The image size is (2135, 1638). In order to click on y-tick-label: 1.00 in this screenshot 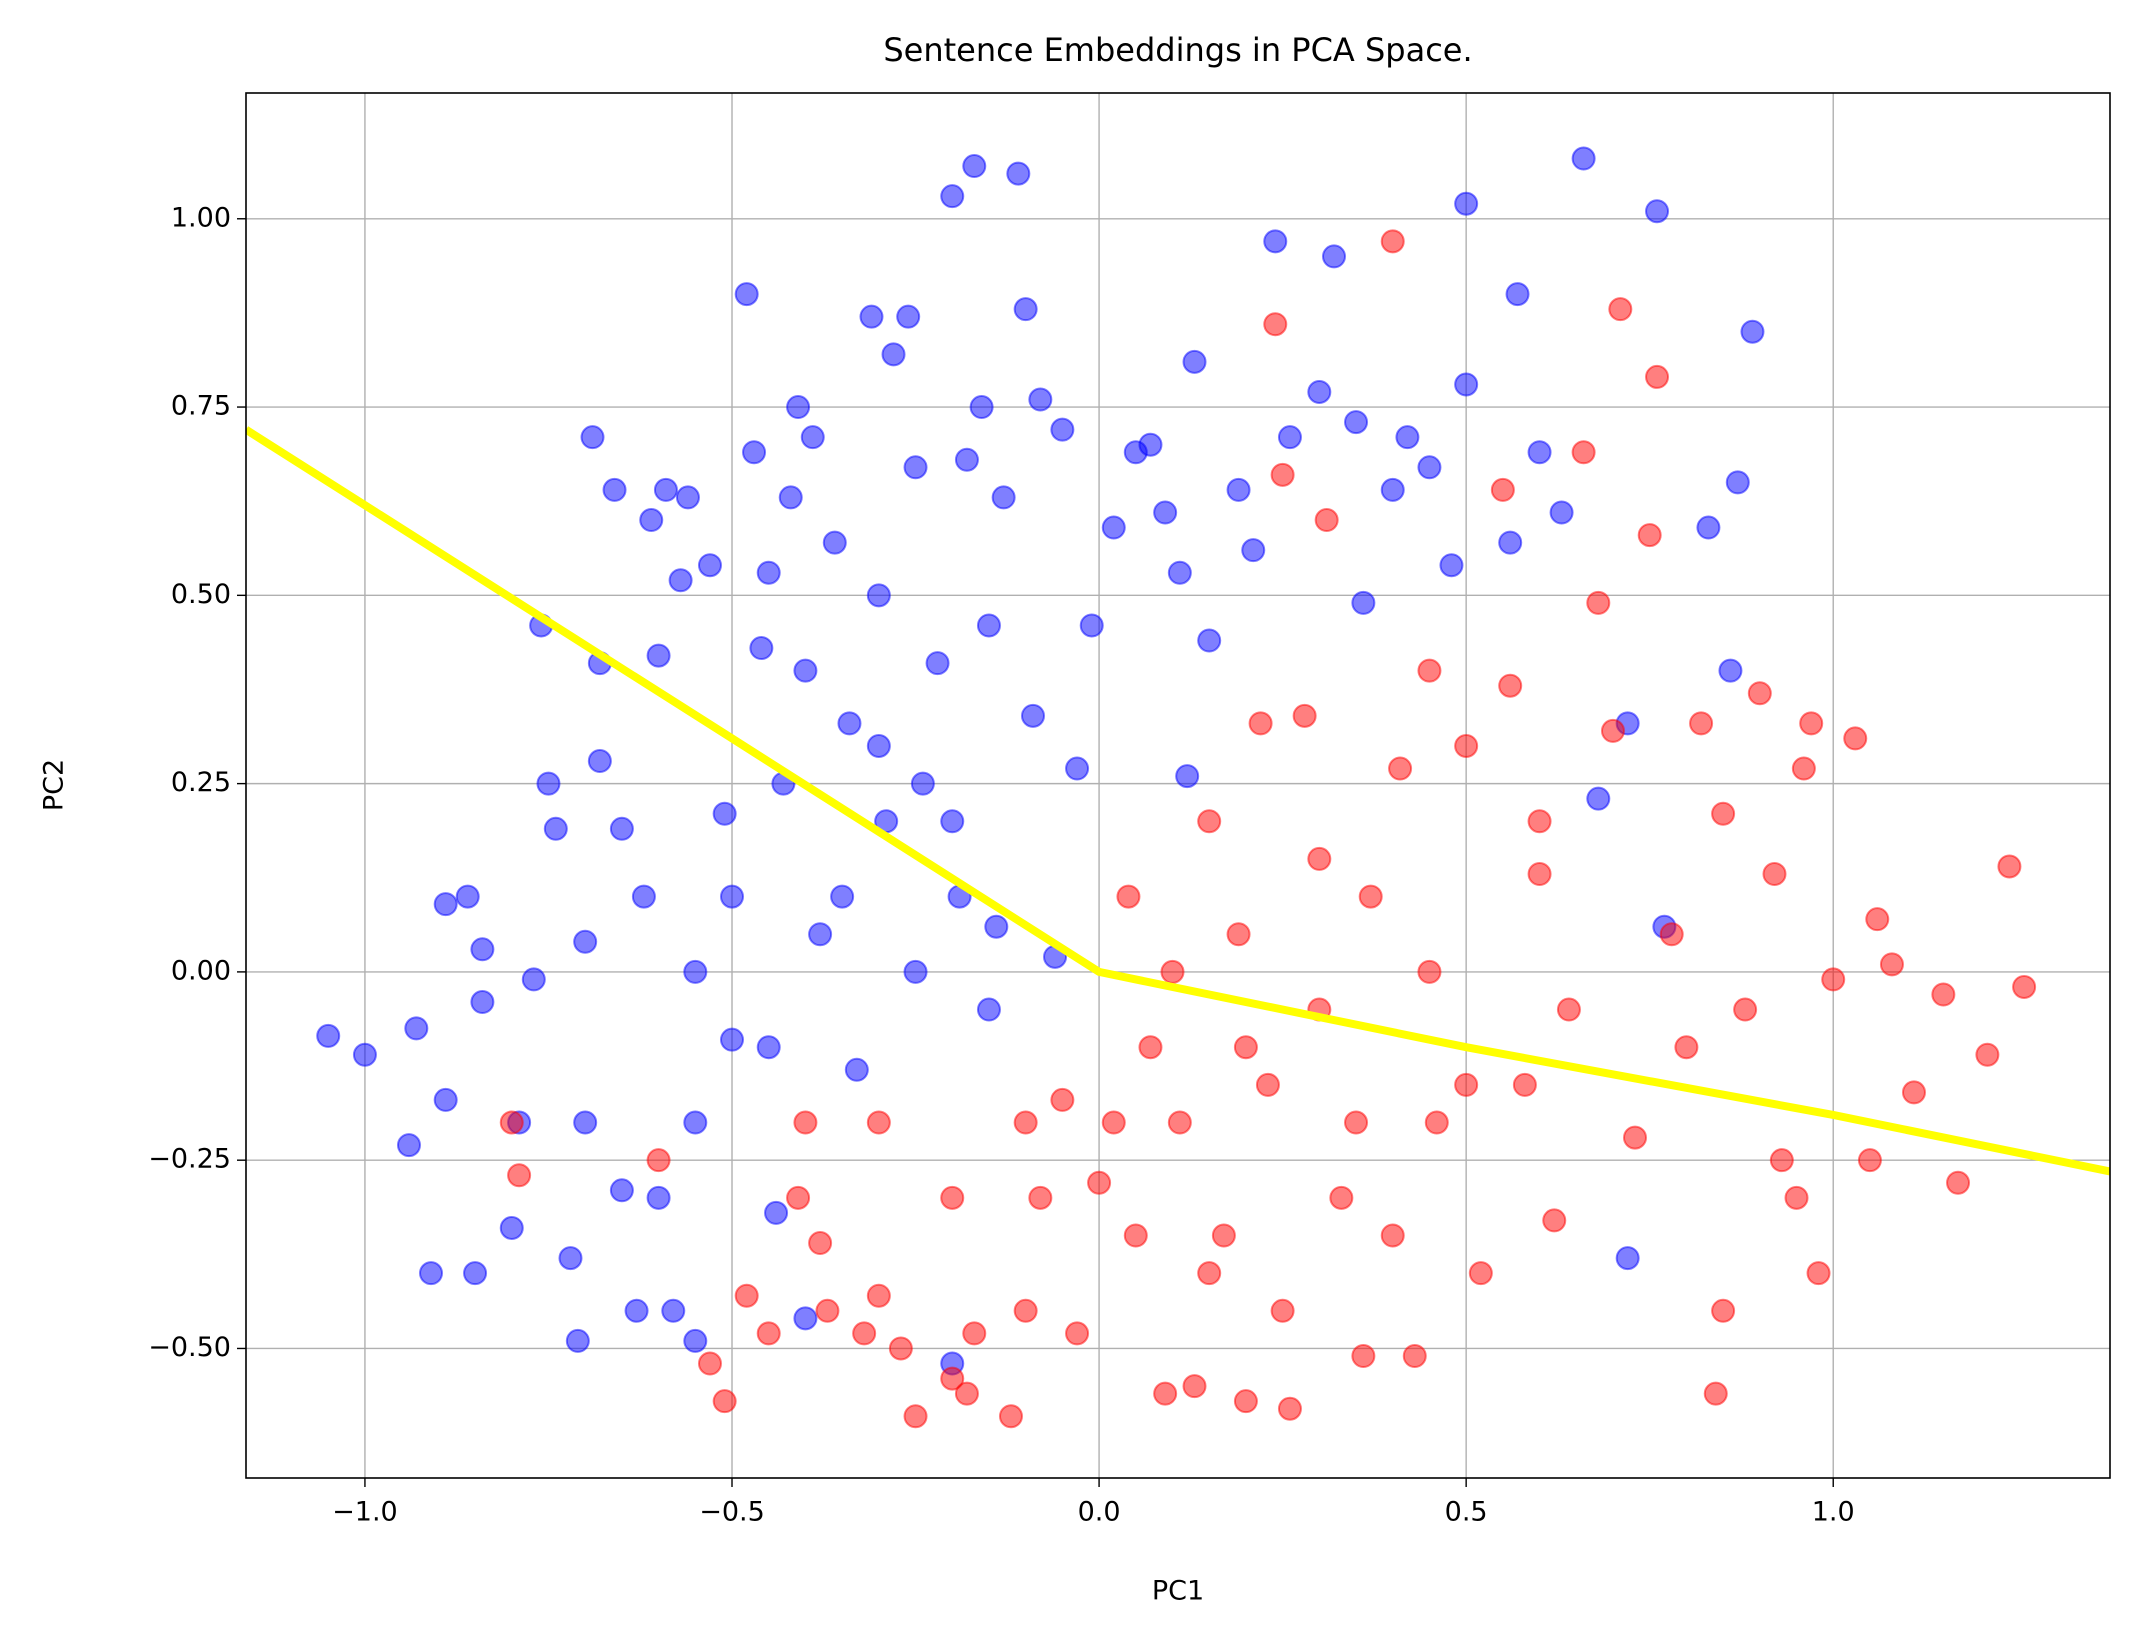, I will do `click(201, 217)`.